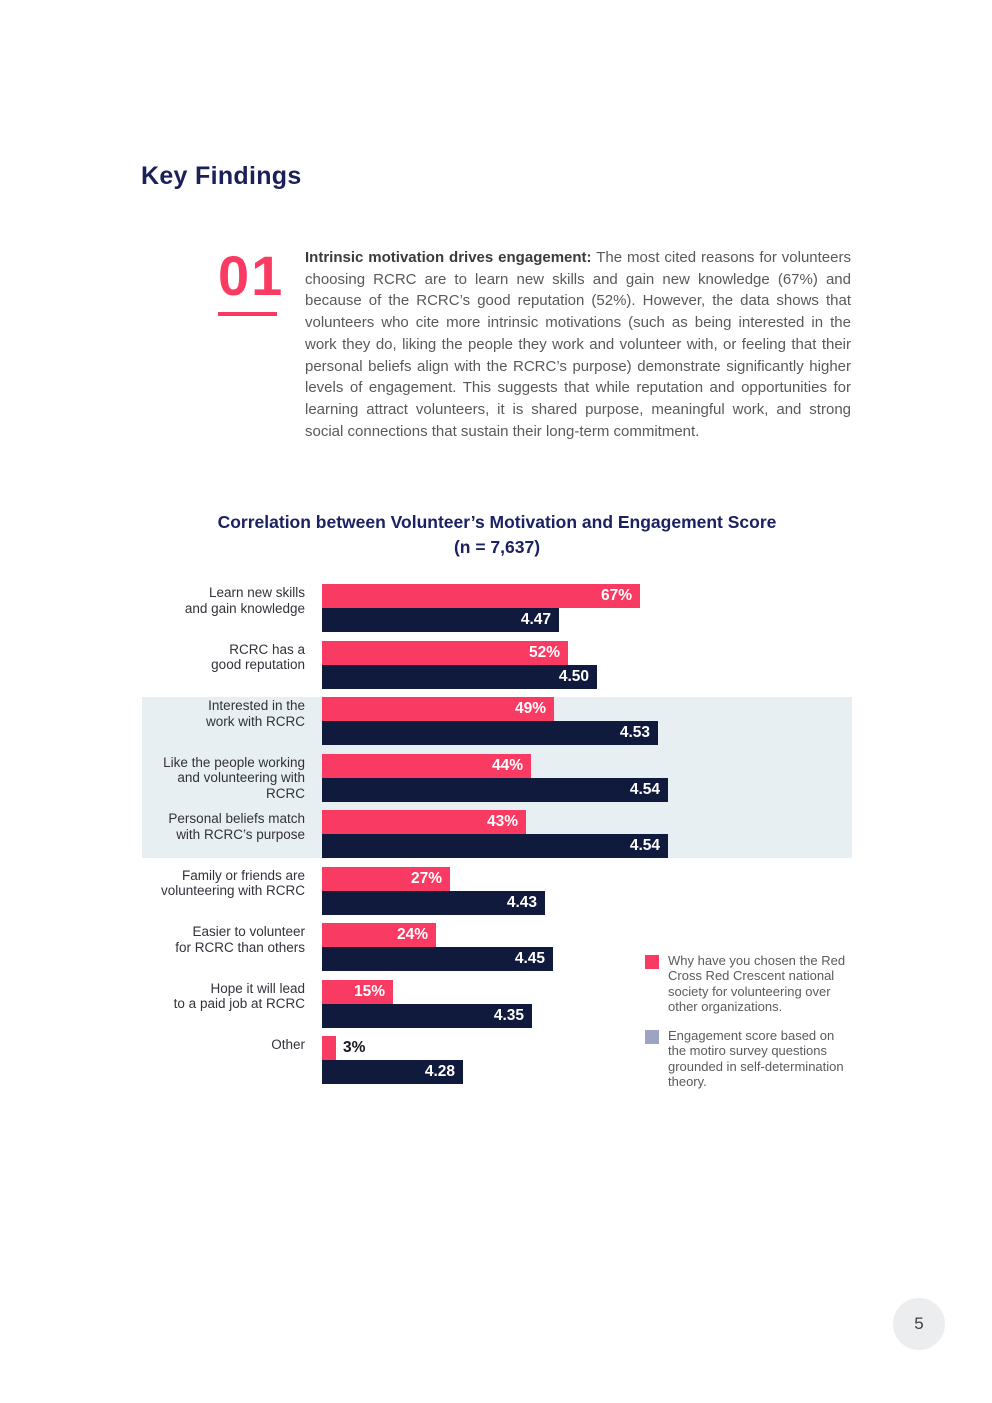  What do you see at coordinates (357, 991) in the screenshot?
I see `motivation-bar: 15%` at bounding box center [357, 991].